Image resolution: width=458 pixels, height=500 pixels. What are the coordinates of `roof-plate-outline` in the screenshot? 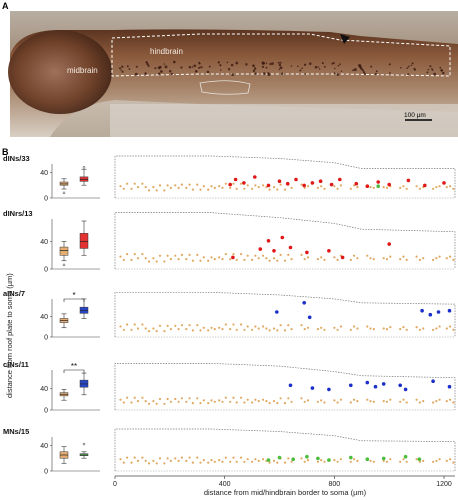 It's located at (285, 314).